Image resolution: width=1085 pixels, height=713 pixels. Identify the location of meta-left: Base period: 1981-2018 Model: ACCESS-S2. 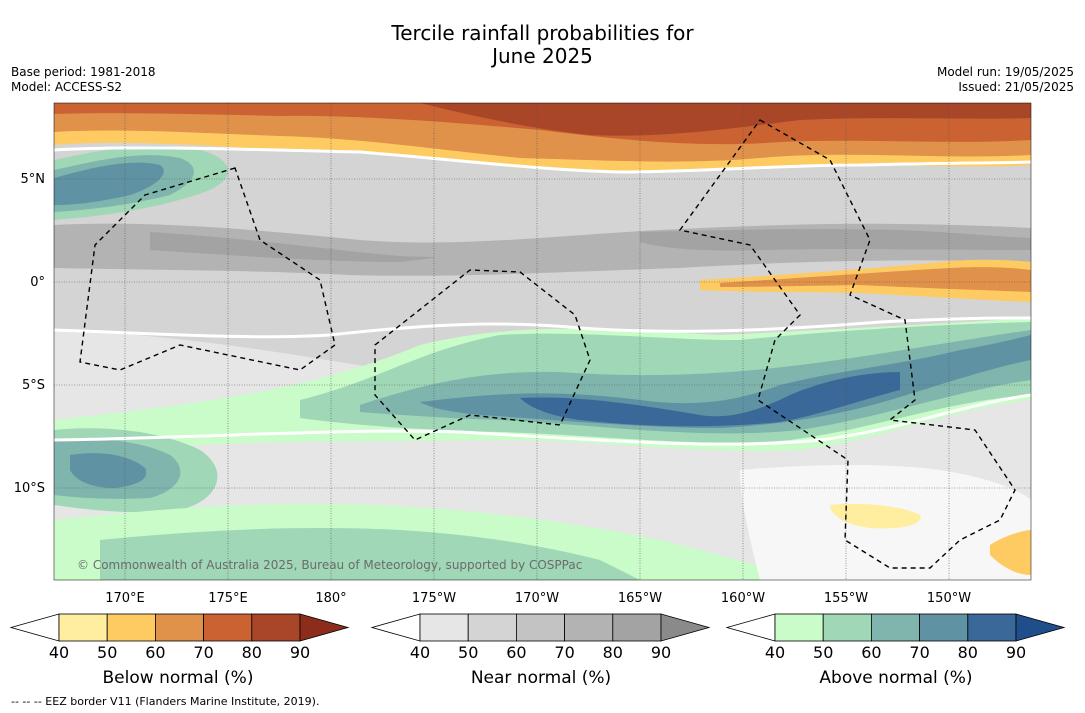
(83, 80).